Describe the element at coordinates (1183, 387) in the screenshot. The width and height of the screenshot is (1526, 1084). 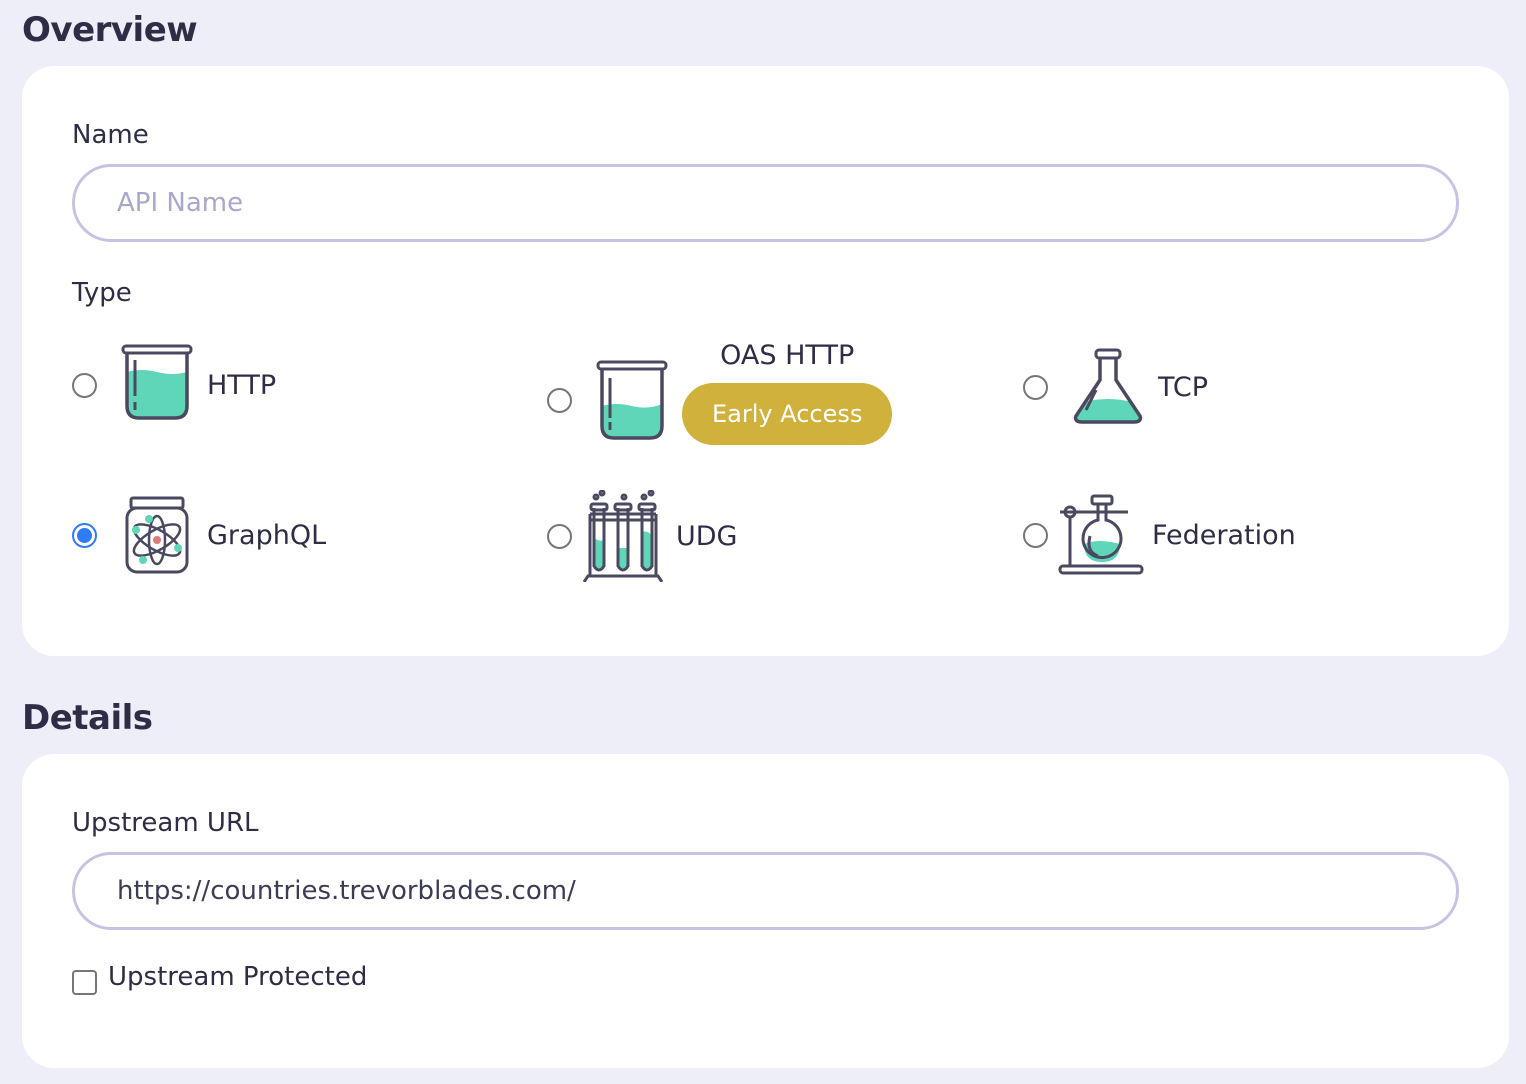
I see `type-label-tcp: TCP` at that location.